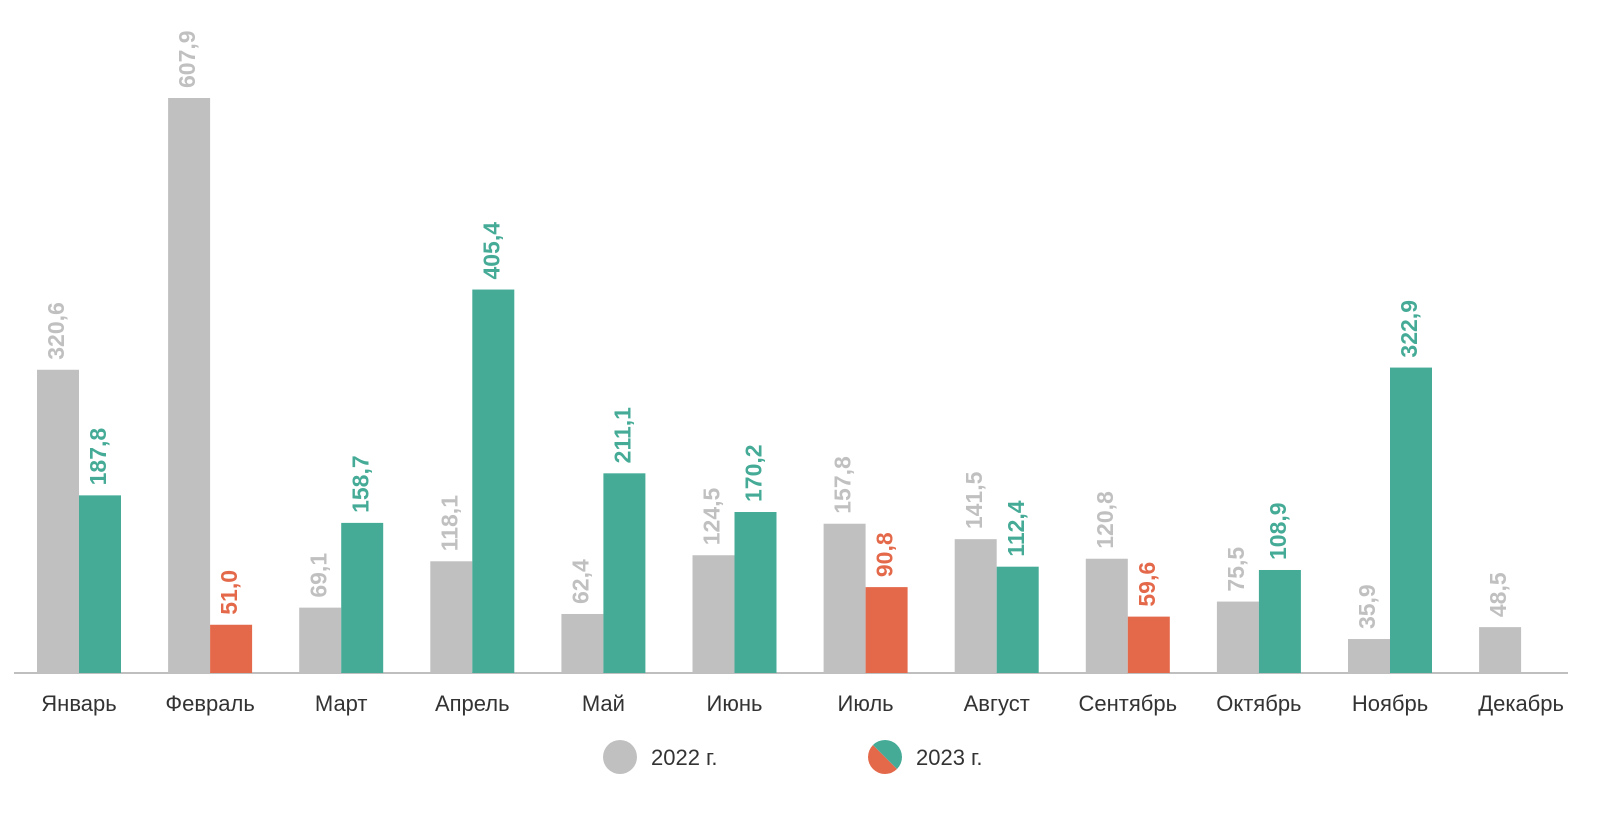 This screenshot has height=822, width=1609. I want to click on x-tick-label: Март, so click(341, 703).